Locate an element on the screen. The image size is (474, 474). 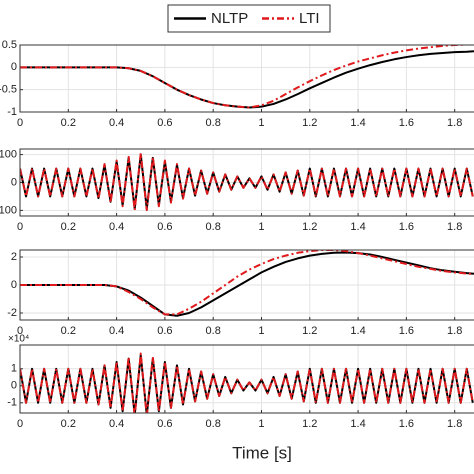
y-tick-label: 0.5 is located at coordinates (9, 45).